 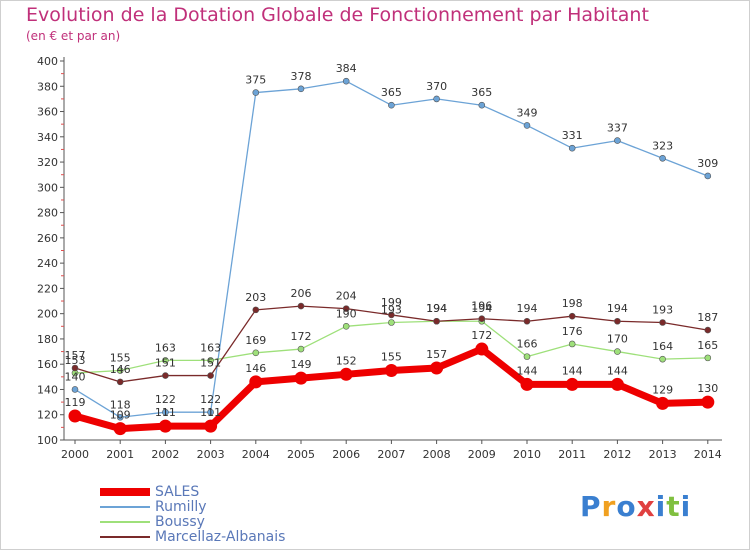 I want to click on data-label-sales: 152, so click(x=346, y=360).